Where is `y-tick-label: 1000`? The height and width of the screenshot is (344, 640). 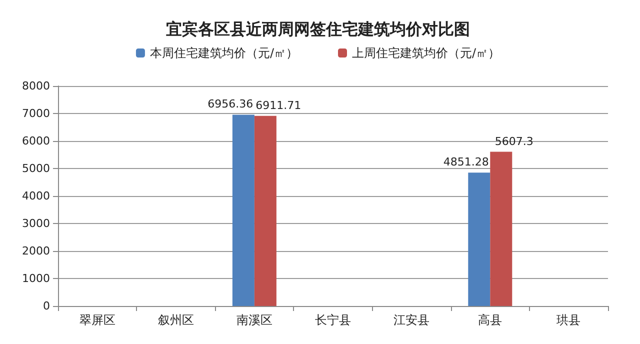
y-tick-label: 1000 is located at coordinates (36, 278).